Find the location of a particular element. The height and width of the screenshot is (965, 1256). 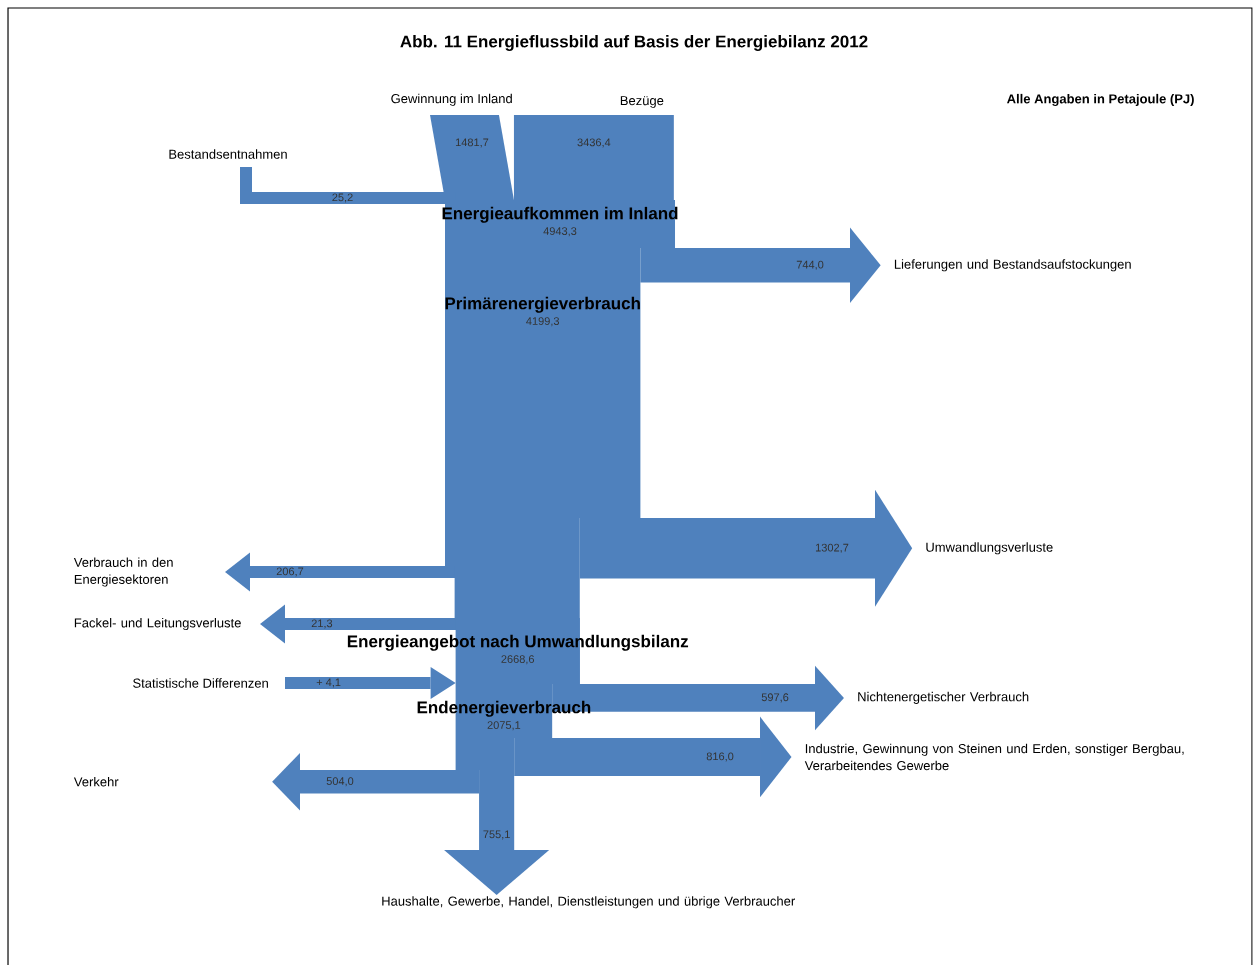

data-label: 3436,4 is located at coordinates (594, 143).